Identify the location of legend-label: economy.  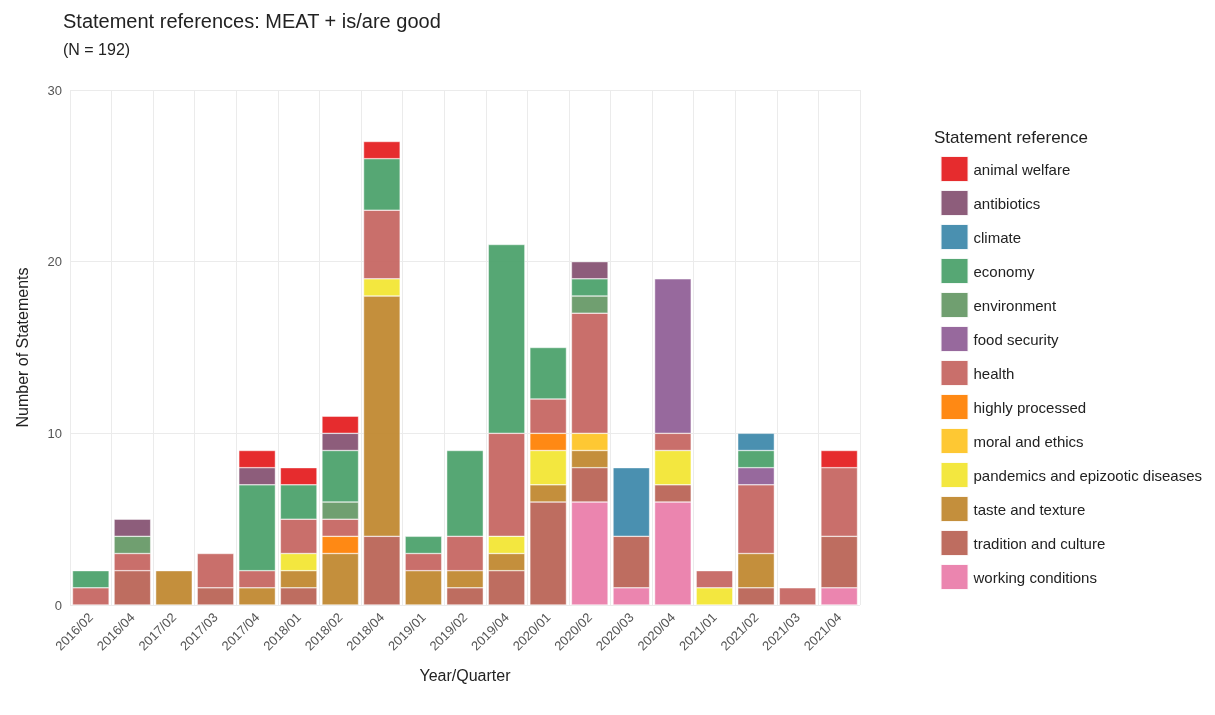
(1004, 271).